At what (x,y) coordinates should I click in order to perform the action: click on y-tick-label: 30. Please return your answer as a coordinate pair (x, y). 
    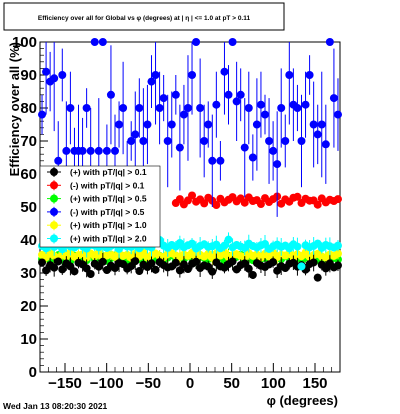
    Looking at the image, I should click on (28, 273).